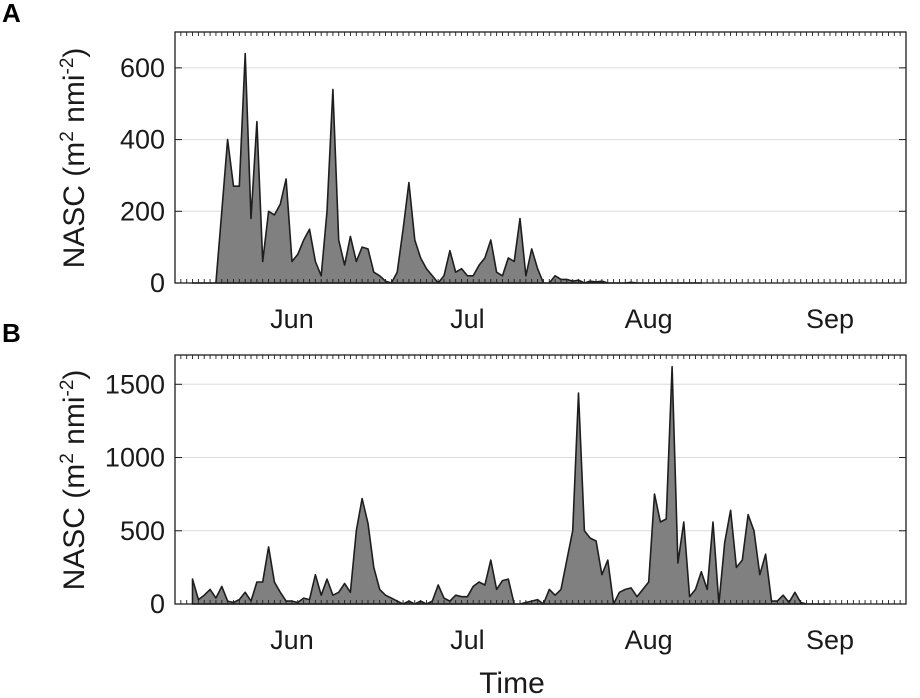  What do you see at coordinates (135, 458) in the screenshot?
I see `panel-b-y-tick-label: 1000` at bounding box center [135, 458].